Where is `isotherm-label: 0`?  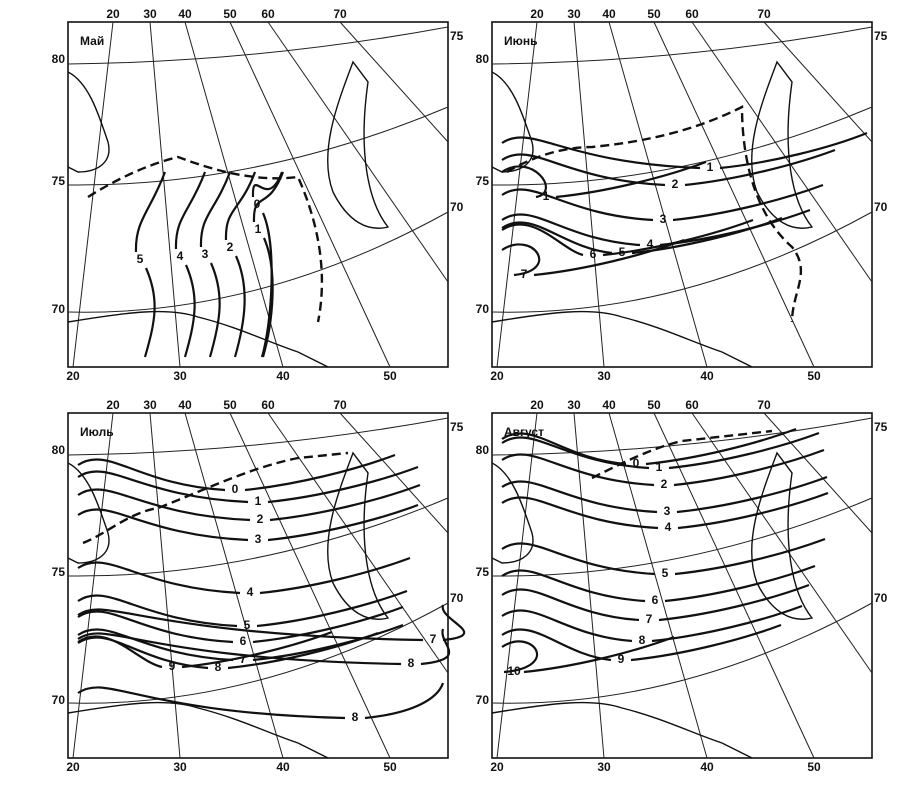 isotherm-label: 0 is located at coordinates (636, 463).